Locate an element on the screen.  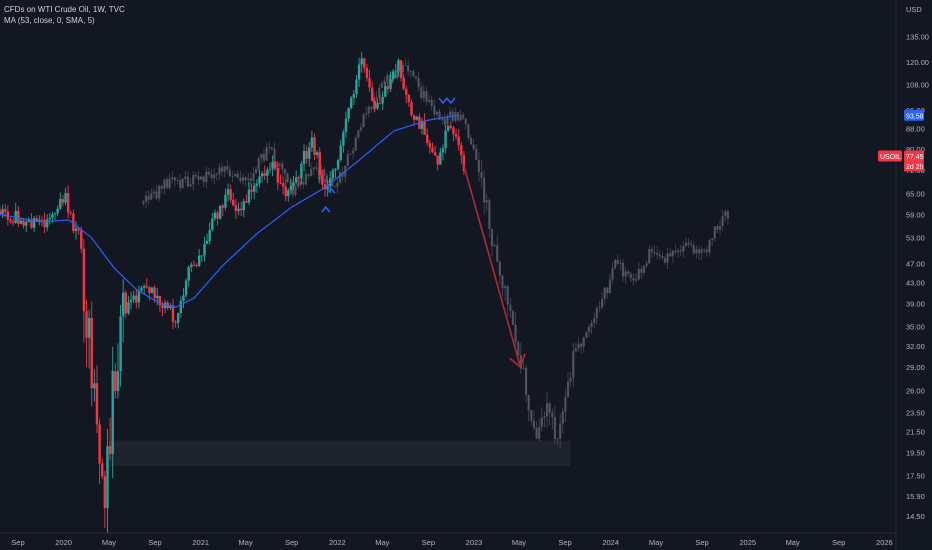
x-tick-label: Sep is located at coordinates (291, 542).